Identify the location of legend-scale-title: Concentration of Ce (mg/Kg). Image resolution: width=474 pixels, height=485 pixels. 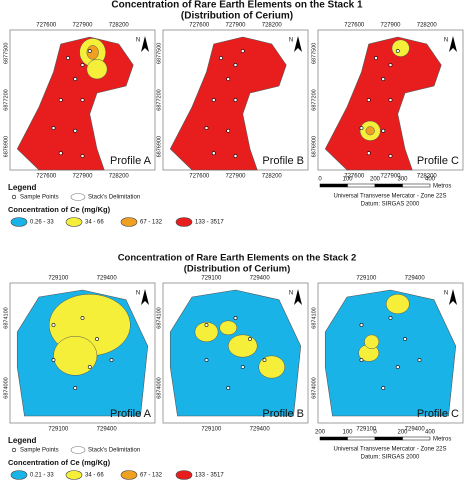
(59, 209).